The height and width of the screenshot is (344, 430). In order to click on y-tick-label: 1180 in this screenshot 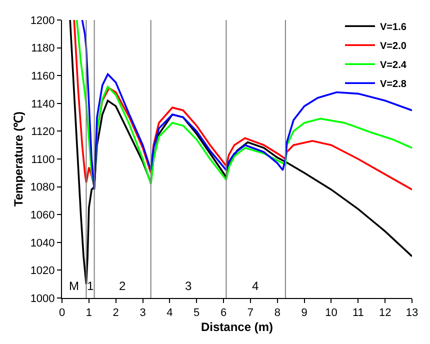, I will do `click(43, 48)`.